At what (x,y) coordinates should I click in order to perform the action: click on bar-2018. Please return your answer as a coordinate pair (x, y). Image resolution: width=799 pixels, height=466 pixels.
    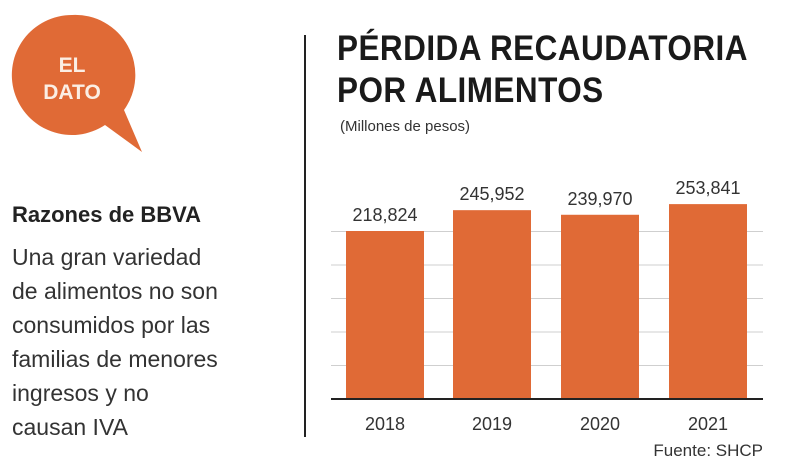
    Looking at the image, I should click on (385, 315).